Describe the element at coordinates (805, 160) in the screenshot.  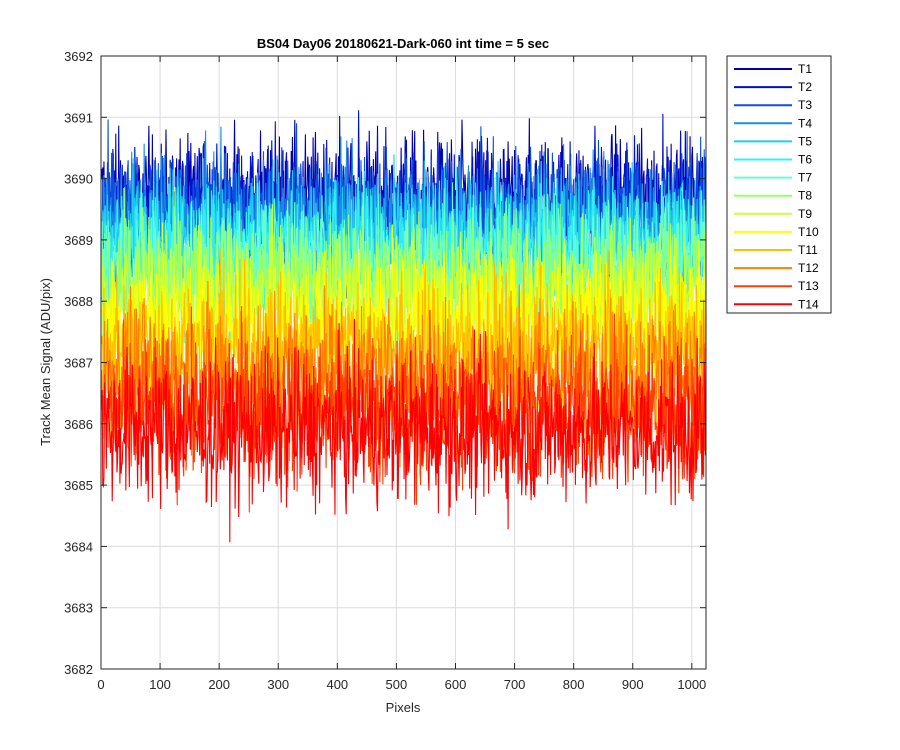
I see `legend-label-t6: T6` at that location.